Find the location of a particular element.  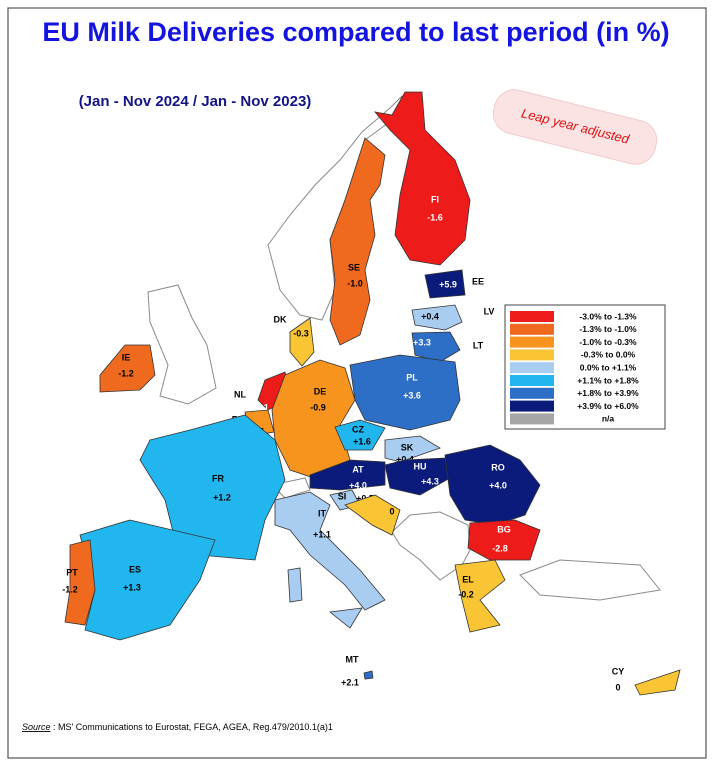

country-value: +4.3 is located at coordinates (430, 481).